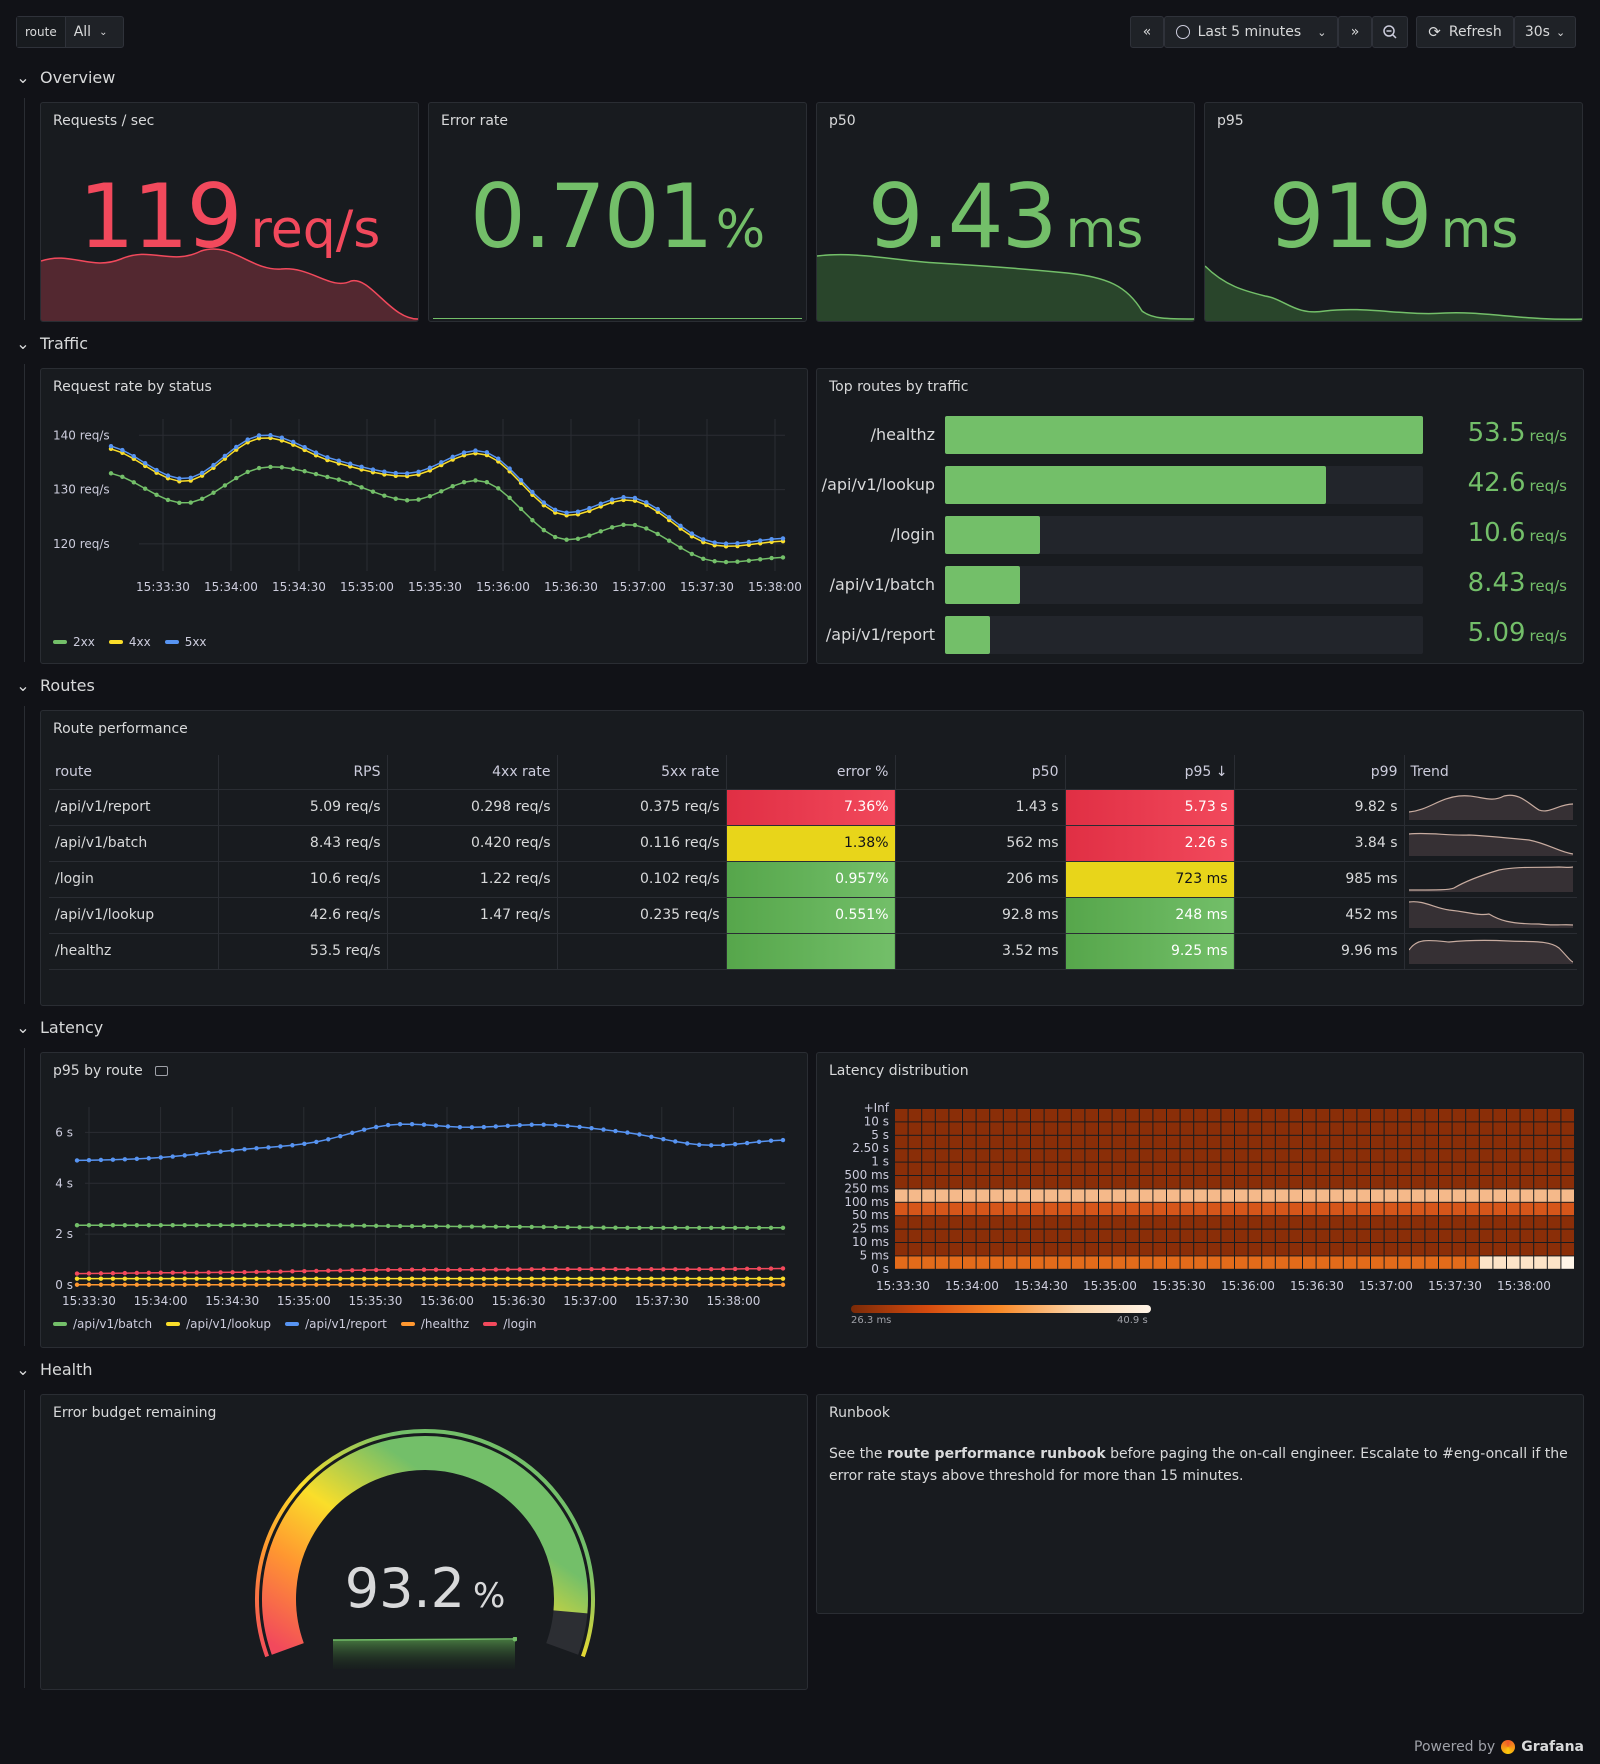 The height and width of the screenshot is (1764, 1600). What do you see at coordinates (55, 685) in the screenshot?
I see `section-routes: ⌄ Routes` at bounding box center [55, 685].